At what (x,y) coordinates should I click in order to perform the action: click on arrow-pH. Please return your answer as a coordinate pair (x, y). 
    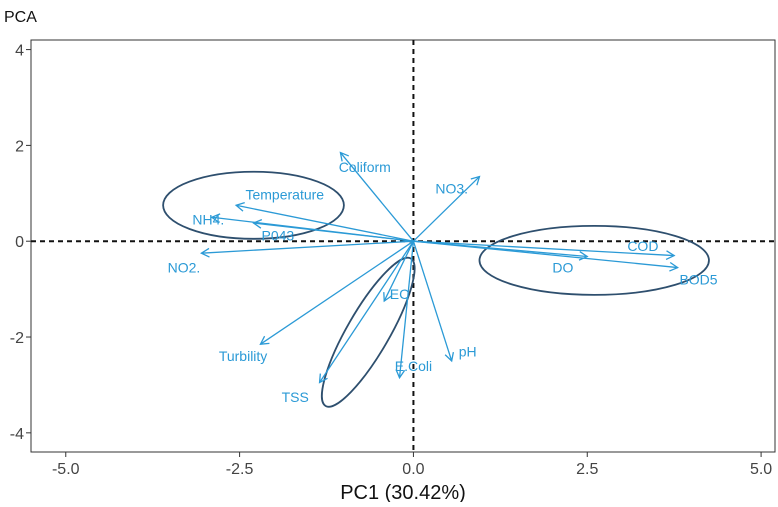
    Looking at the image, I should click on (432, 301).